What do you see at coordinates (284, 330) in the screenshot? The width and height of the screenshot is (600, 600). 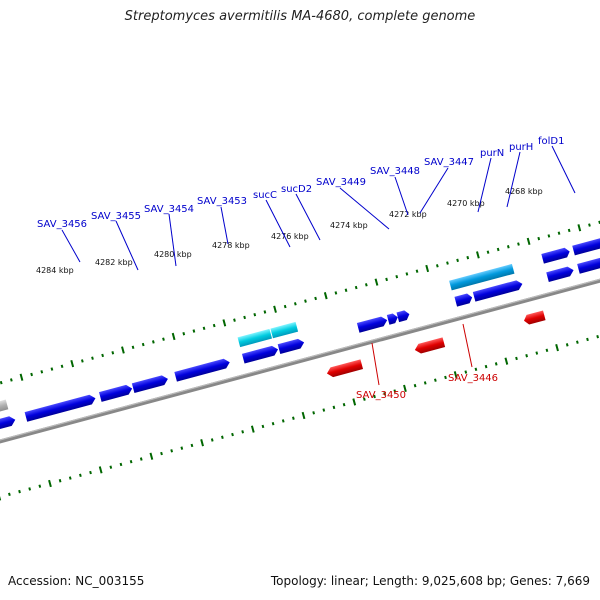 I see `gene-feature-sucd2` at bounding box center [284, 330].